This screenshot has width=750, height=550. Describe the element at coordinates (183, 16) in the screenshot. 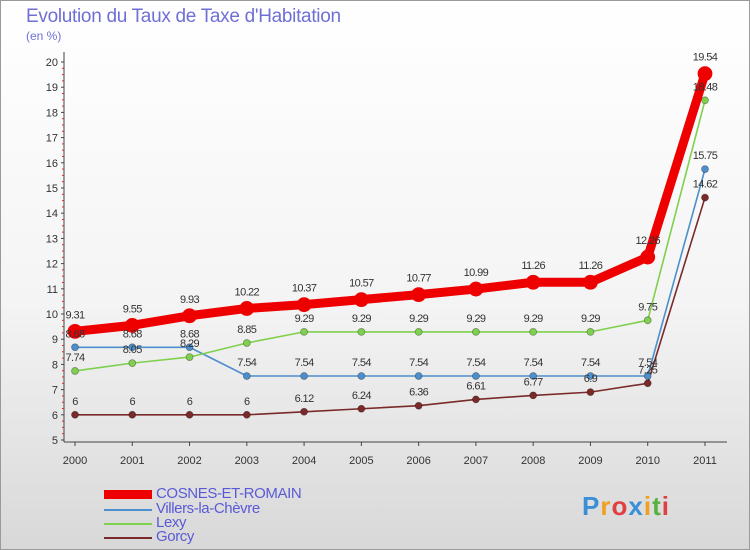

I see `chart-title: Evolution du Taux de Taxe d'Habitation` at that location.